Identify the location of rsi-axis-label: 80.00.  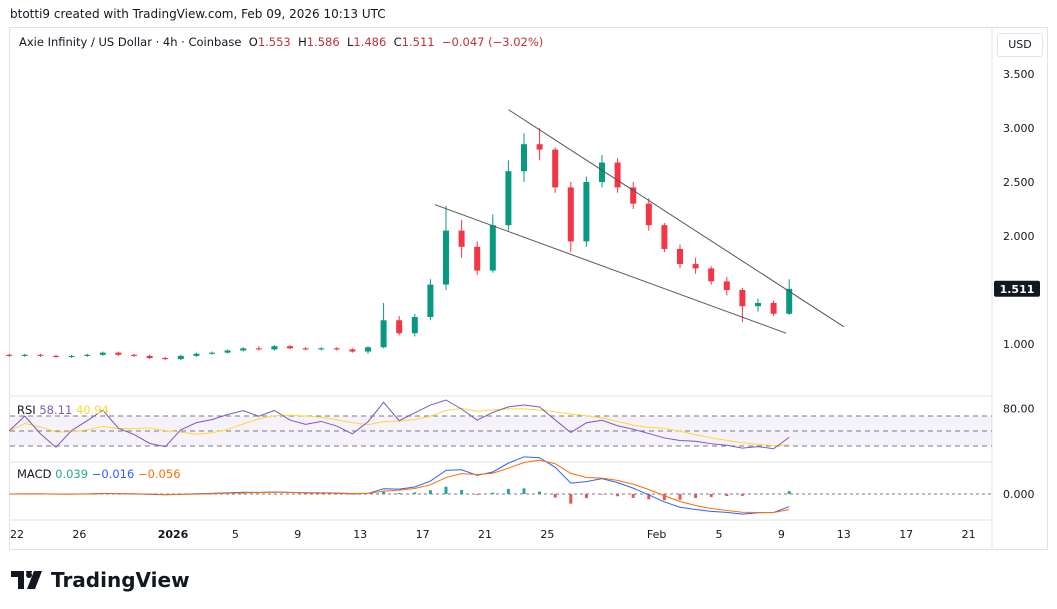
(1019, 409).